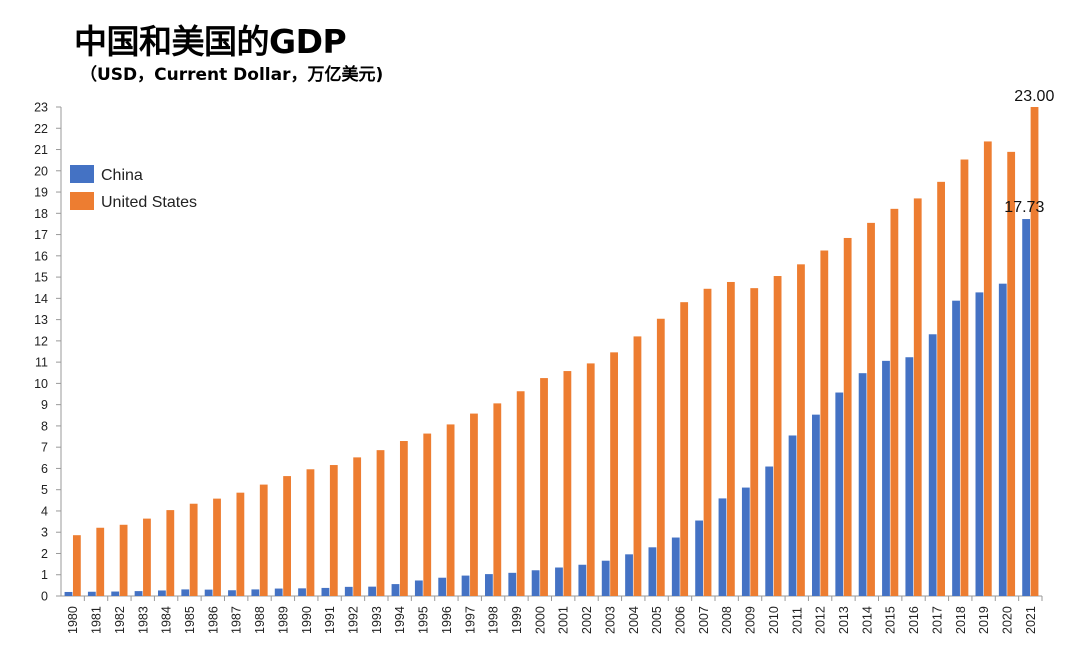 This screenshot has width=1080, height=662. I want to click on bar-us-2008, so click(730, 438).